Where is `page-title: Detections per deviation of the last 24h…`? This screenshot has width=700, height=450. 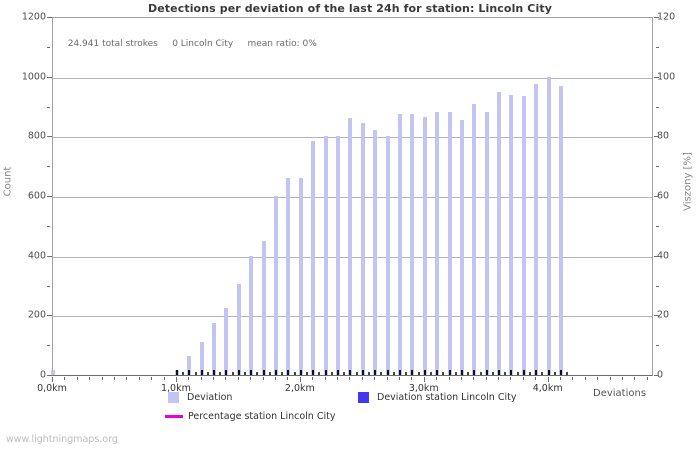
page-title: Detections per deviation of the last 24h… is located at coordinates (350, 8).